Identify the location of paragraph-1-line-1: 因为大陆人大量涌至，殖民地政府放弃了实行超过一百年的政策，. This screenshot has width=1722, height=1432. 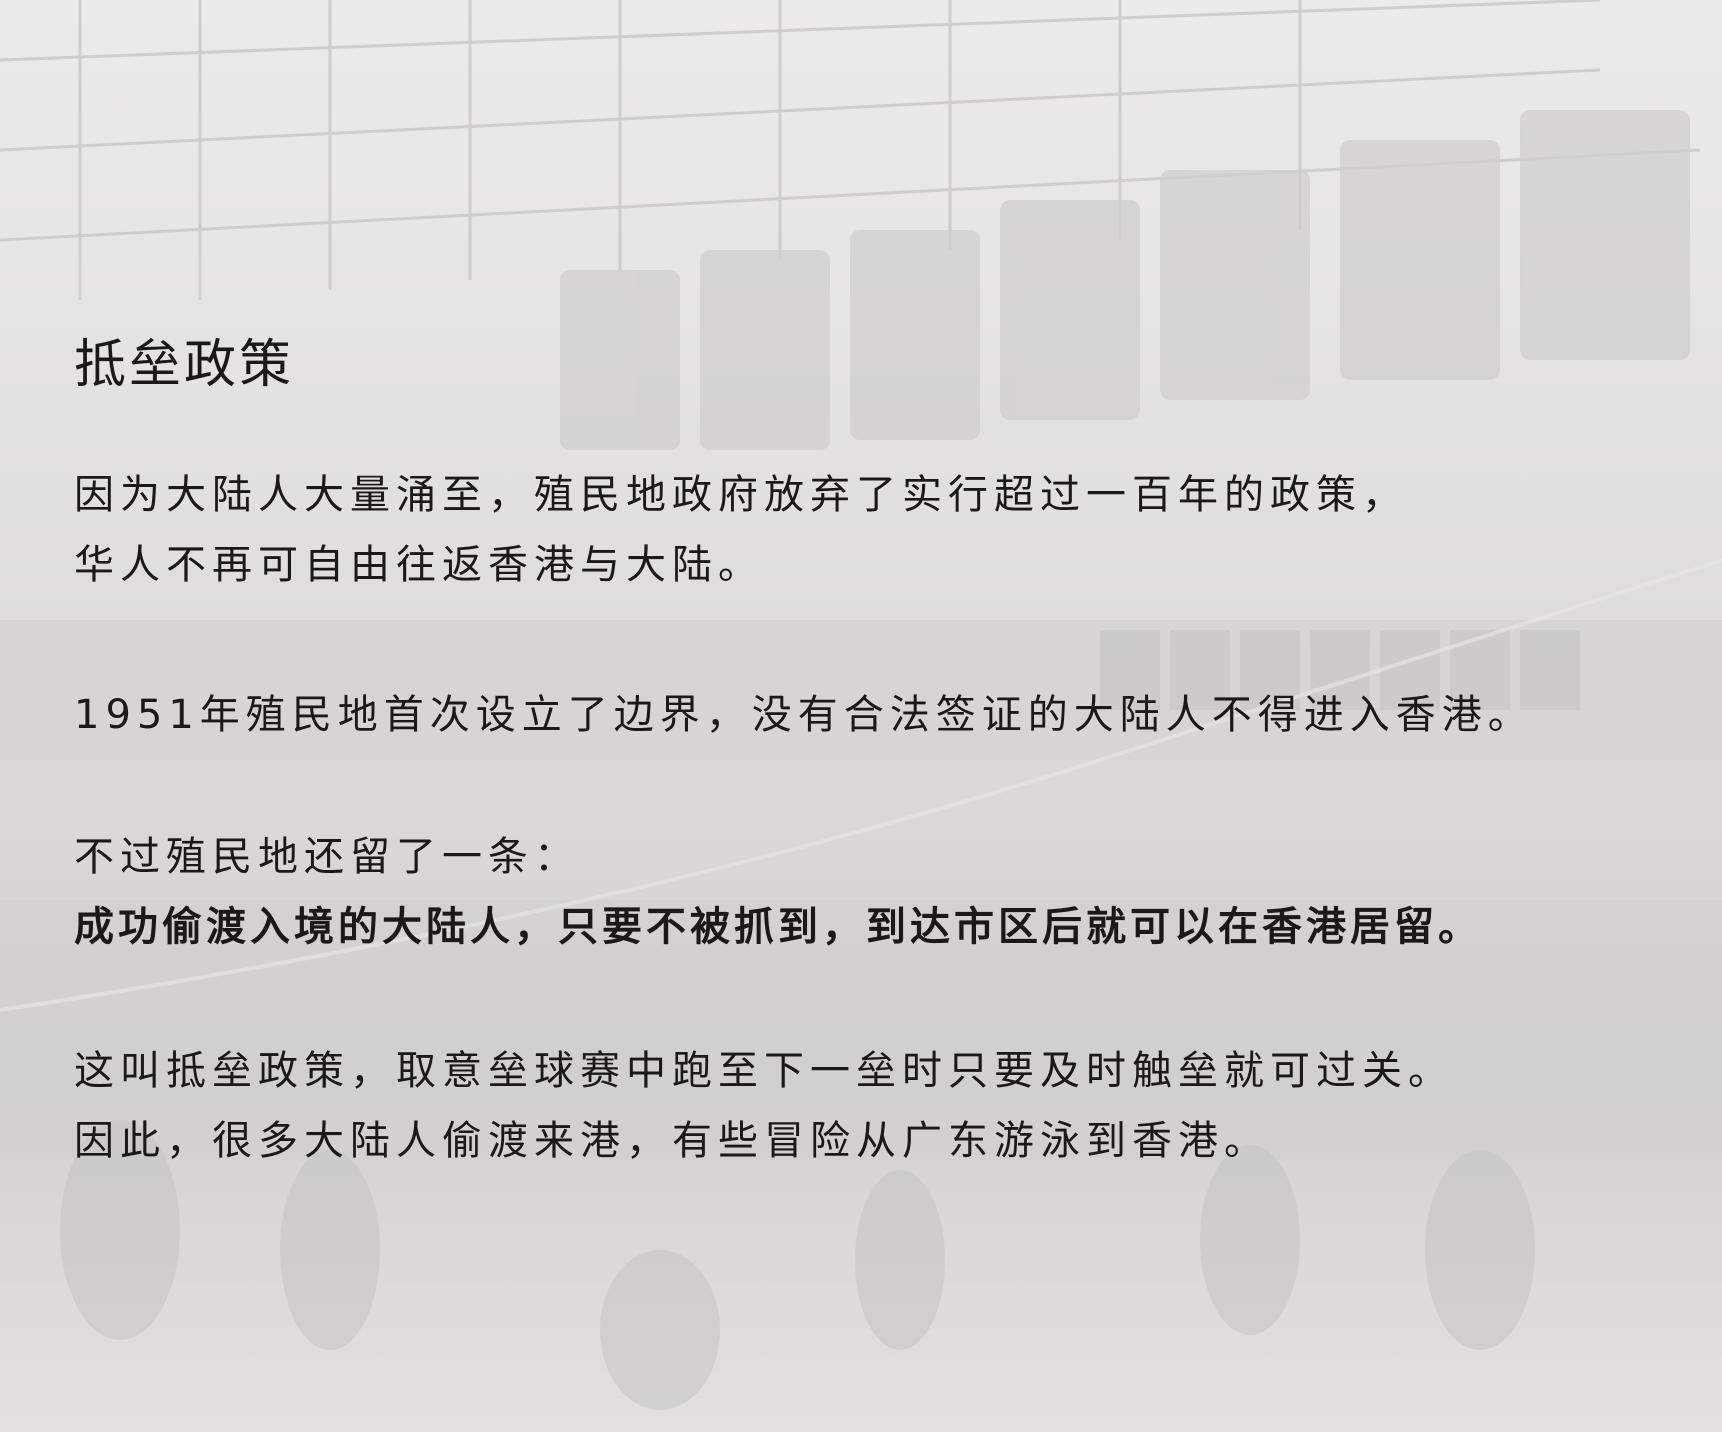
(741, 495).